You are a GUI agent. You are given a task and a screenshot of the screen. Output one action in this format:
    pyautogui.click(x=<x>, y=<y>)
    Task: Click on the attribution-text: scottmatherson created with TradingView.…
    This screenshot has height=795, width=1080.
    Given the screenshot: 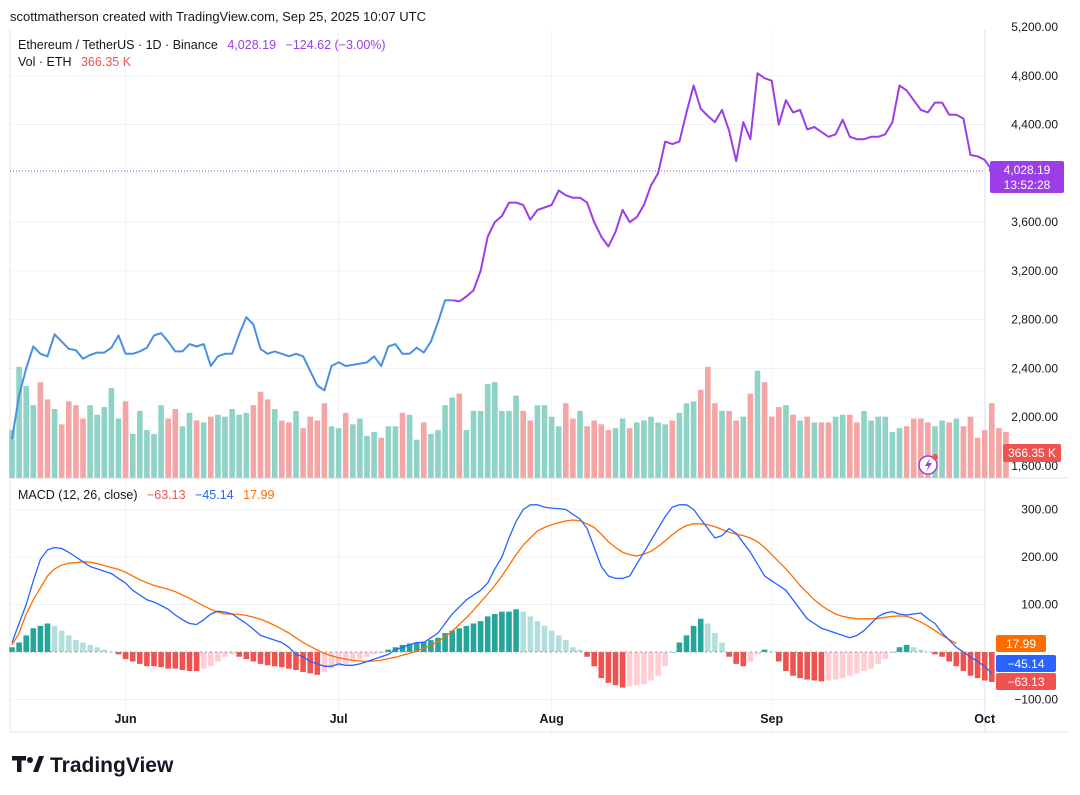 What is the action you would take?
    pyautogui.click(x=218, y=16)
    